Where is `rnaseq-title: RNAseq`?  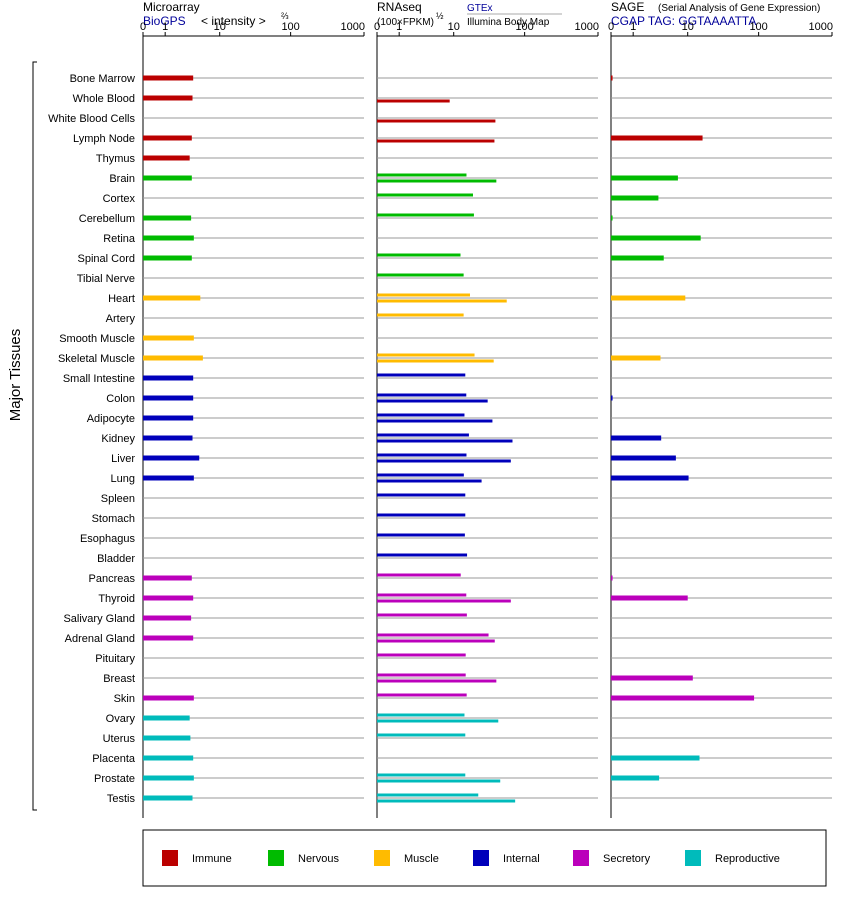
rnaseq-title: RNAseq is located at coordinates (399, 7).